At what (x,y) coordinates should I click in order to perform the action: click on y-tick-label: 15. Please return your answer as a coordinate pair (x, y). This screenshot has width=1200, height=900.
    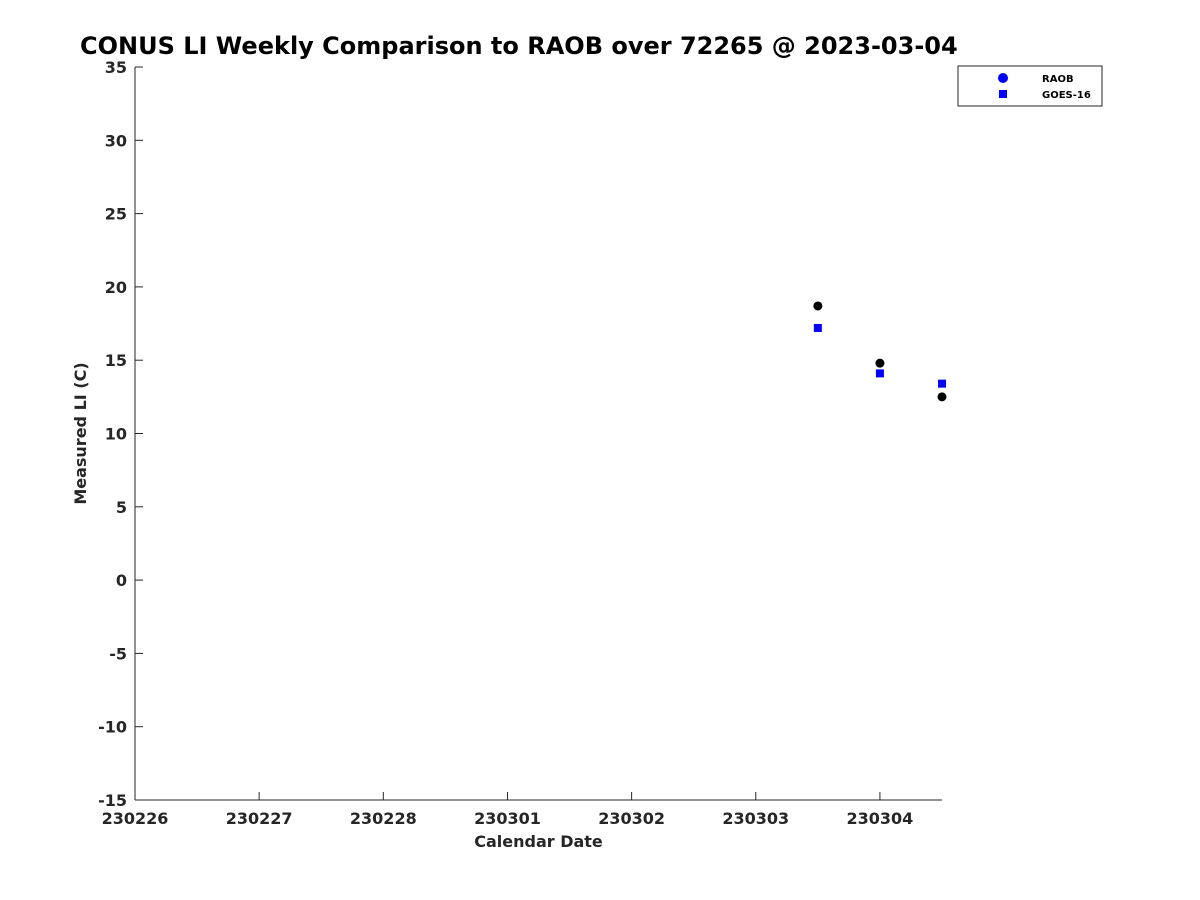
    Looking at the image, I should click on (116, 360).